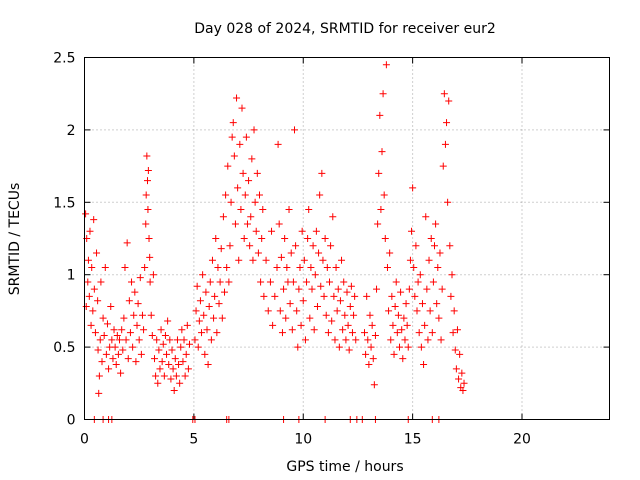 The image size is (640, 480). What do you see at coordinates (64, 203) in the screenshot?
I see `y-tick-label: 1.5` at bounding box center [64, 203].